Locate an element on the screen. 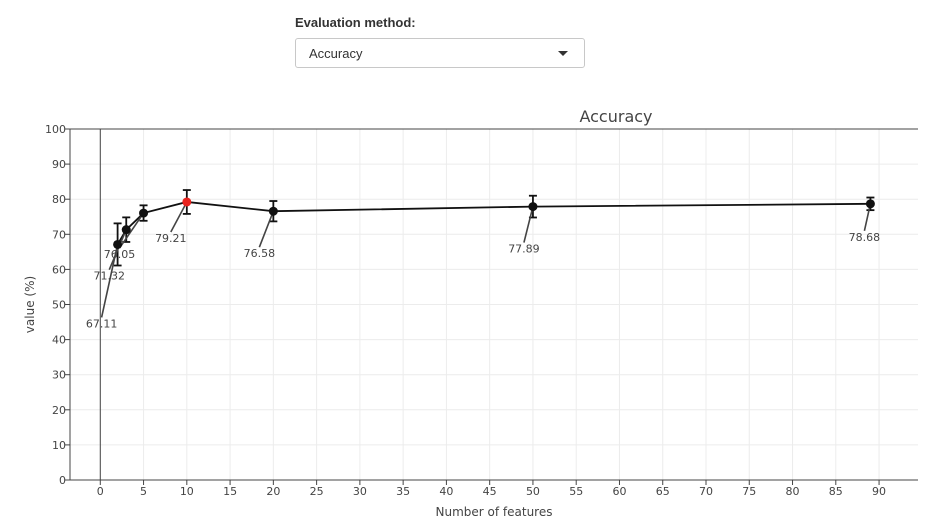  x-tick-label: 55 is located at coordinates (576, 491).